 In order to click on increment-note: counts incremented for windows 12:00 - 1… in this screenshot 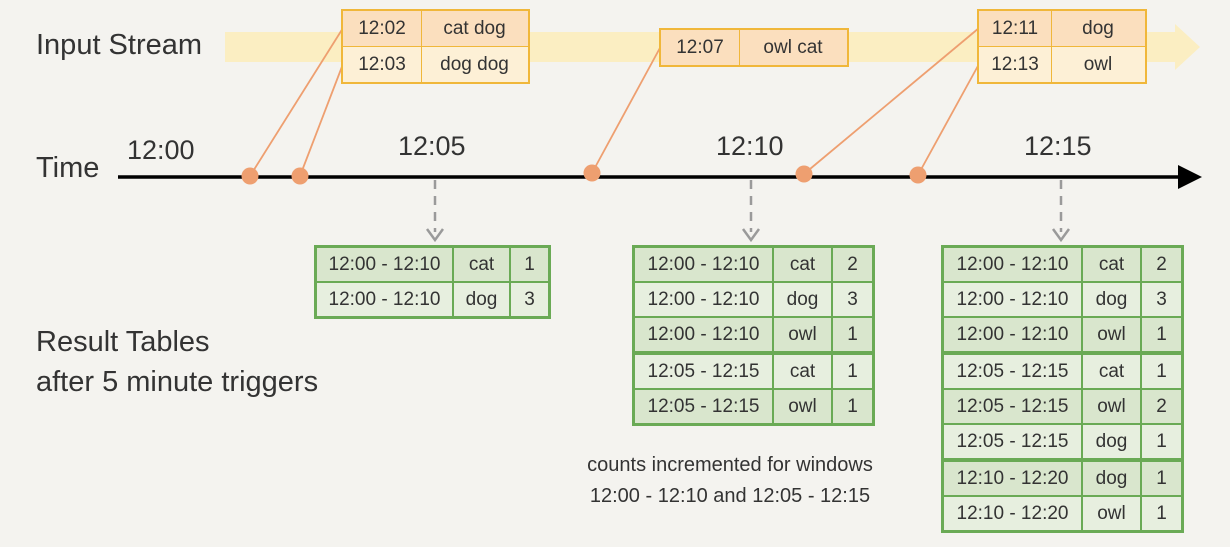, I will do `click(730, 481)`.